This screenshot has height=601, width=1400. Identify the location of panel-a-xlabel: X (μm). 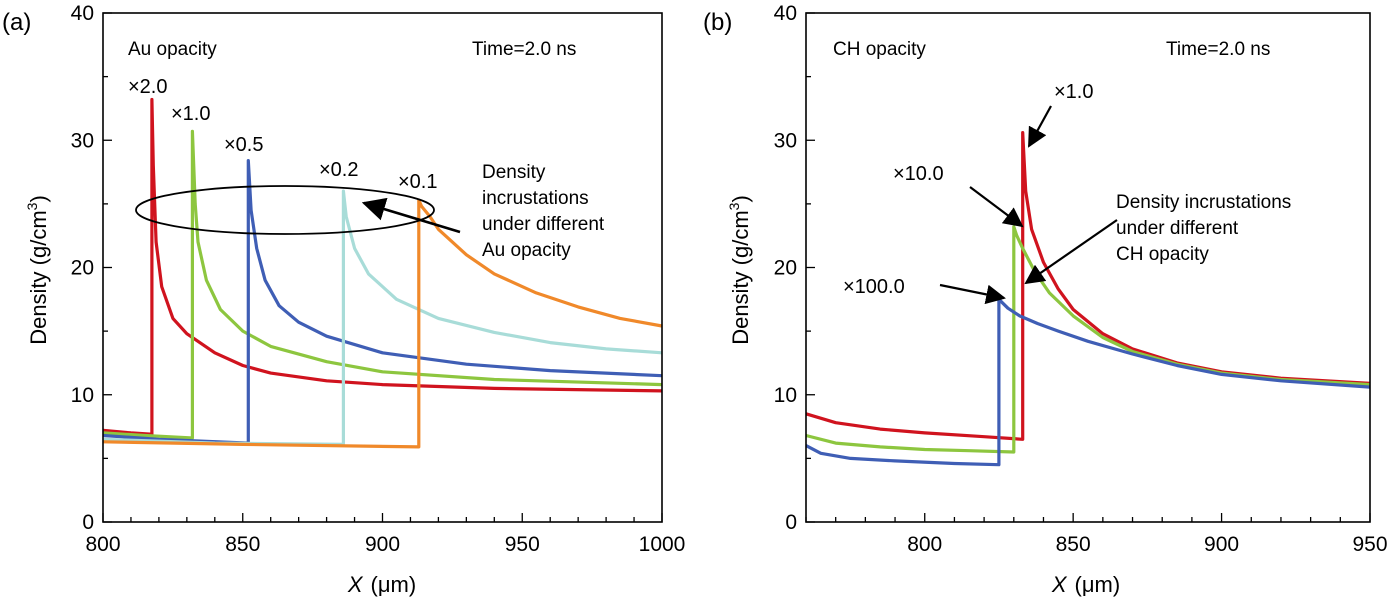
(381, 584).